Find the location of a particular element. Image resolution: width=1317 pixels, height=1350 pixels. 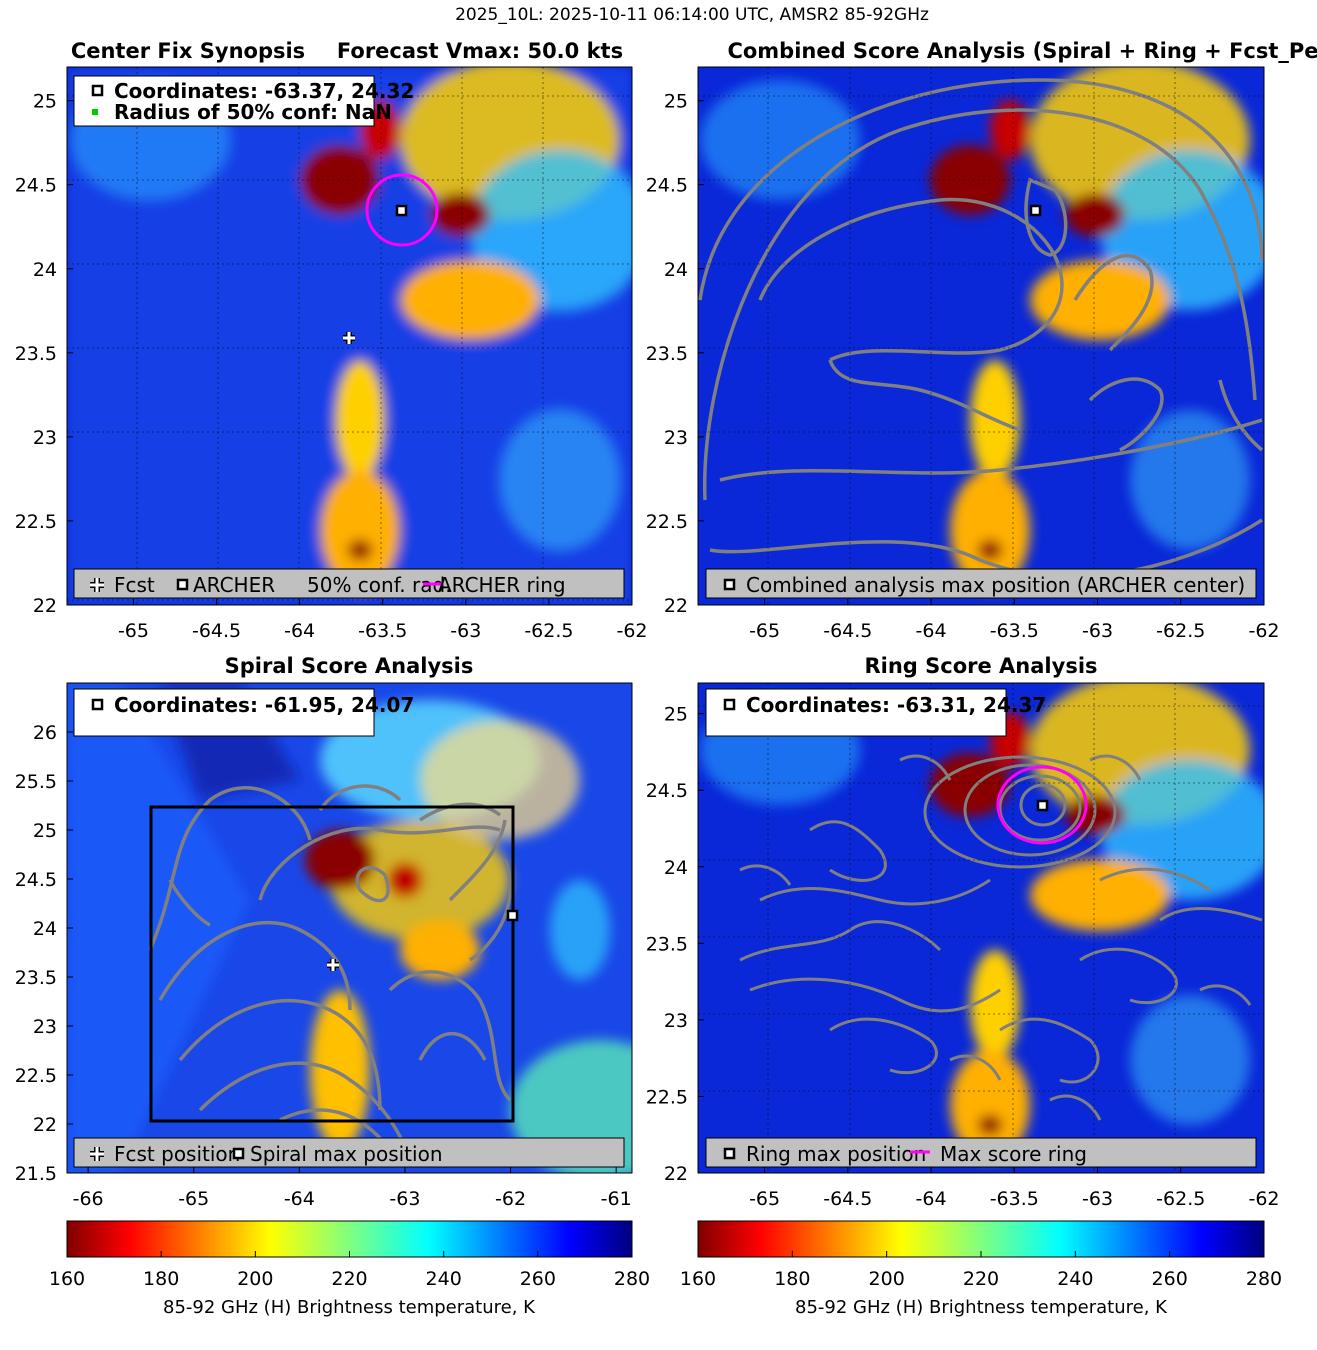

ring-legend: Ring max position Max score ring is located at coordinates (981, 1152).